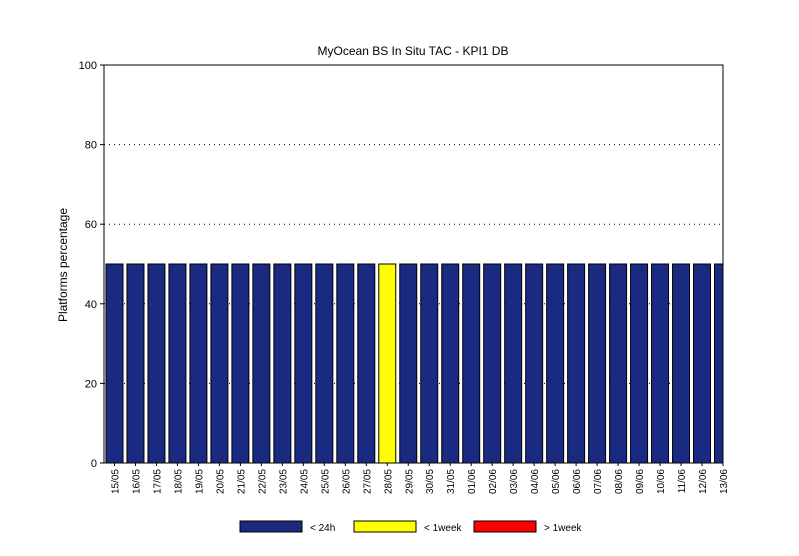  Describe the element at coordinates (241, 481) in the screenshot. I see `x-tick-label: 21/05` at that location.